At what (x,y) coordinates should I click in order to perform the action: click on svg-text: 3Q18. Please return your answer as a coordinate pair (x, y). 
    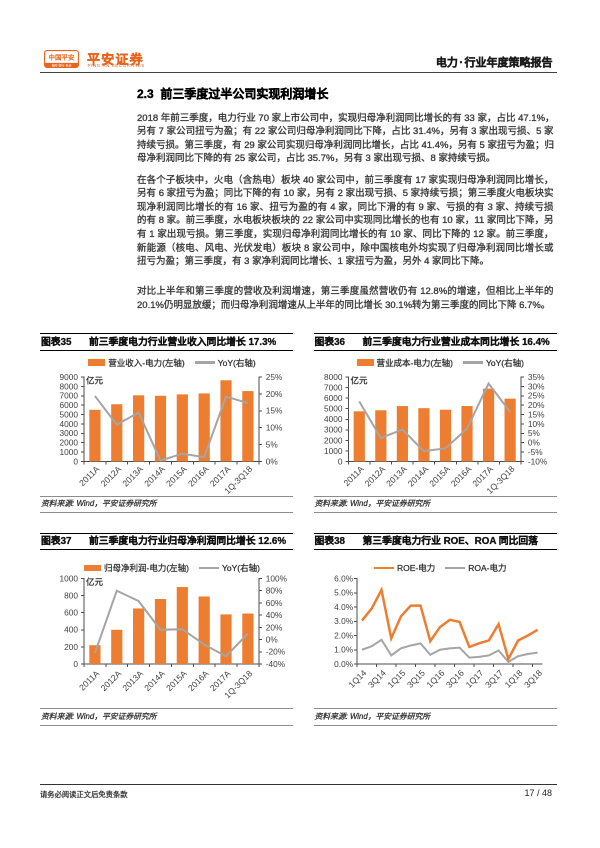
    Looking at the image, I should click on (533, 678).